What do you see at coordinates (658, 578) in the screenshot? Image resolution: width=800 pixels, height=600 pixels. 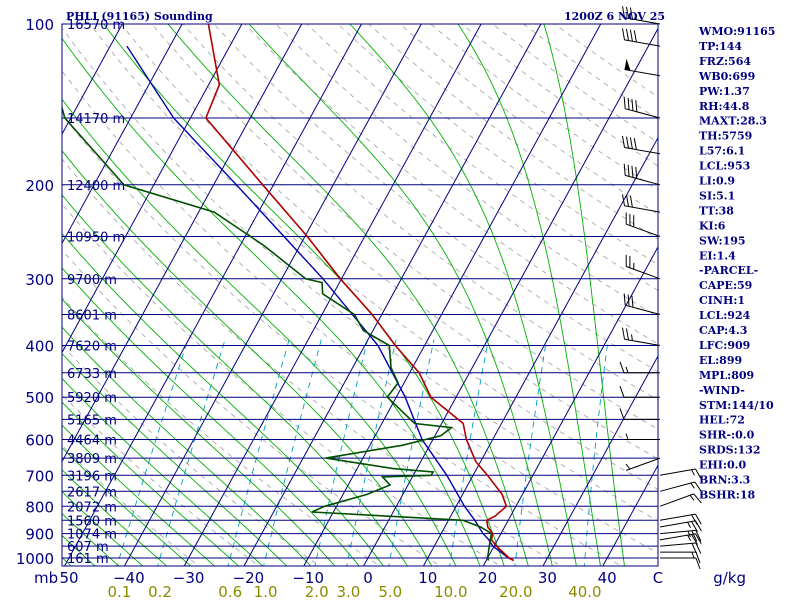 I see `temperature-tick-label: C` at bounding box center [658, 578].